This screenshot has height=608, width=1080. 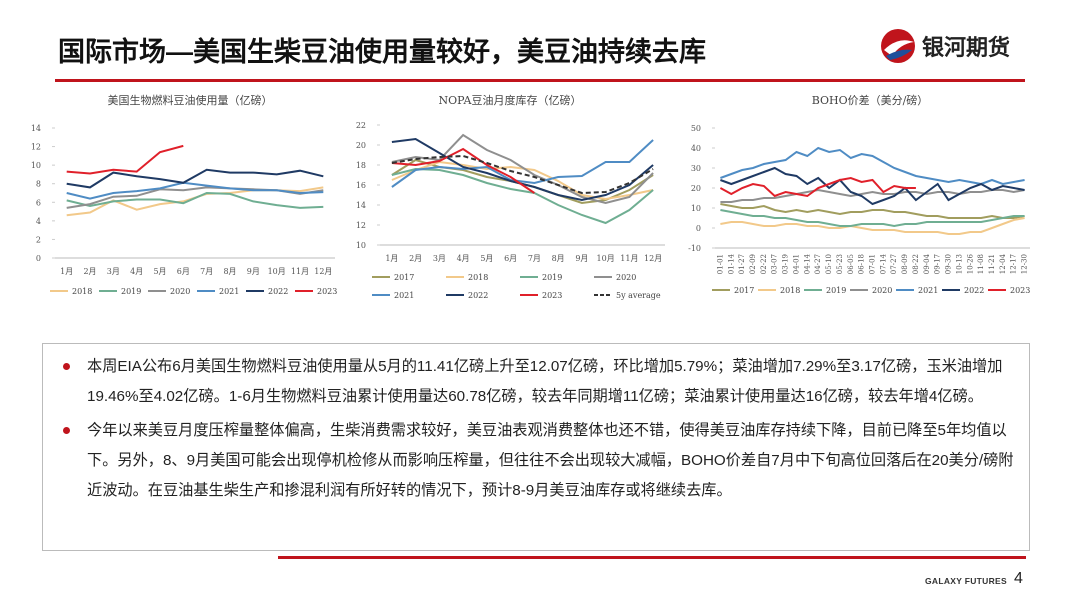 What do you see at coordinates (391, 258) in the screenshot?
I see `x-tick-label: 1月` at bounding box center [391, 258].